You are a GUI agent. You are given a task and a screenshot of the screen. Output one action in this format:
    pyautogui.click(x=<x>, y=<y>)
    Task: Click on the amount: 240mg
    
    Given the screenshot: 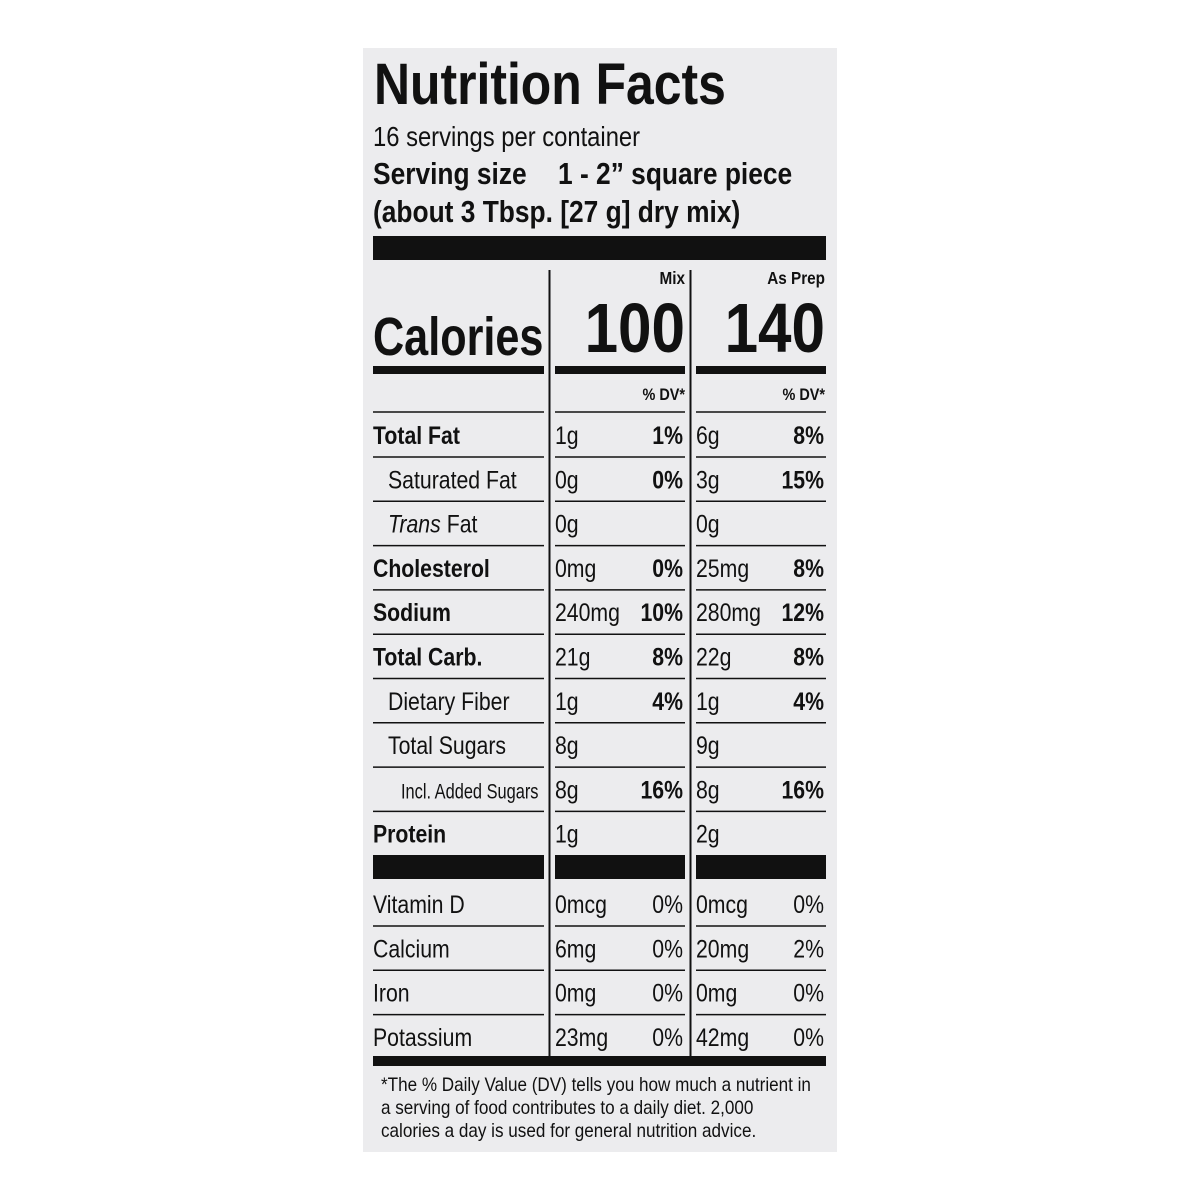 What is the action you would take?
    pyautogui.click(x=587, y=613)
    